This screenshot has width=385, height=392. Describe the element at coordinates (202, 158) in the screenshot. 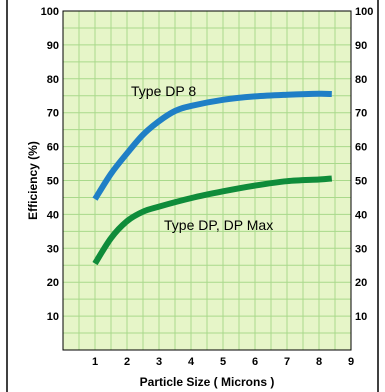

I see `series-labels: Type DP 8 Type DP, DP Max` at that location.